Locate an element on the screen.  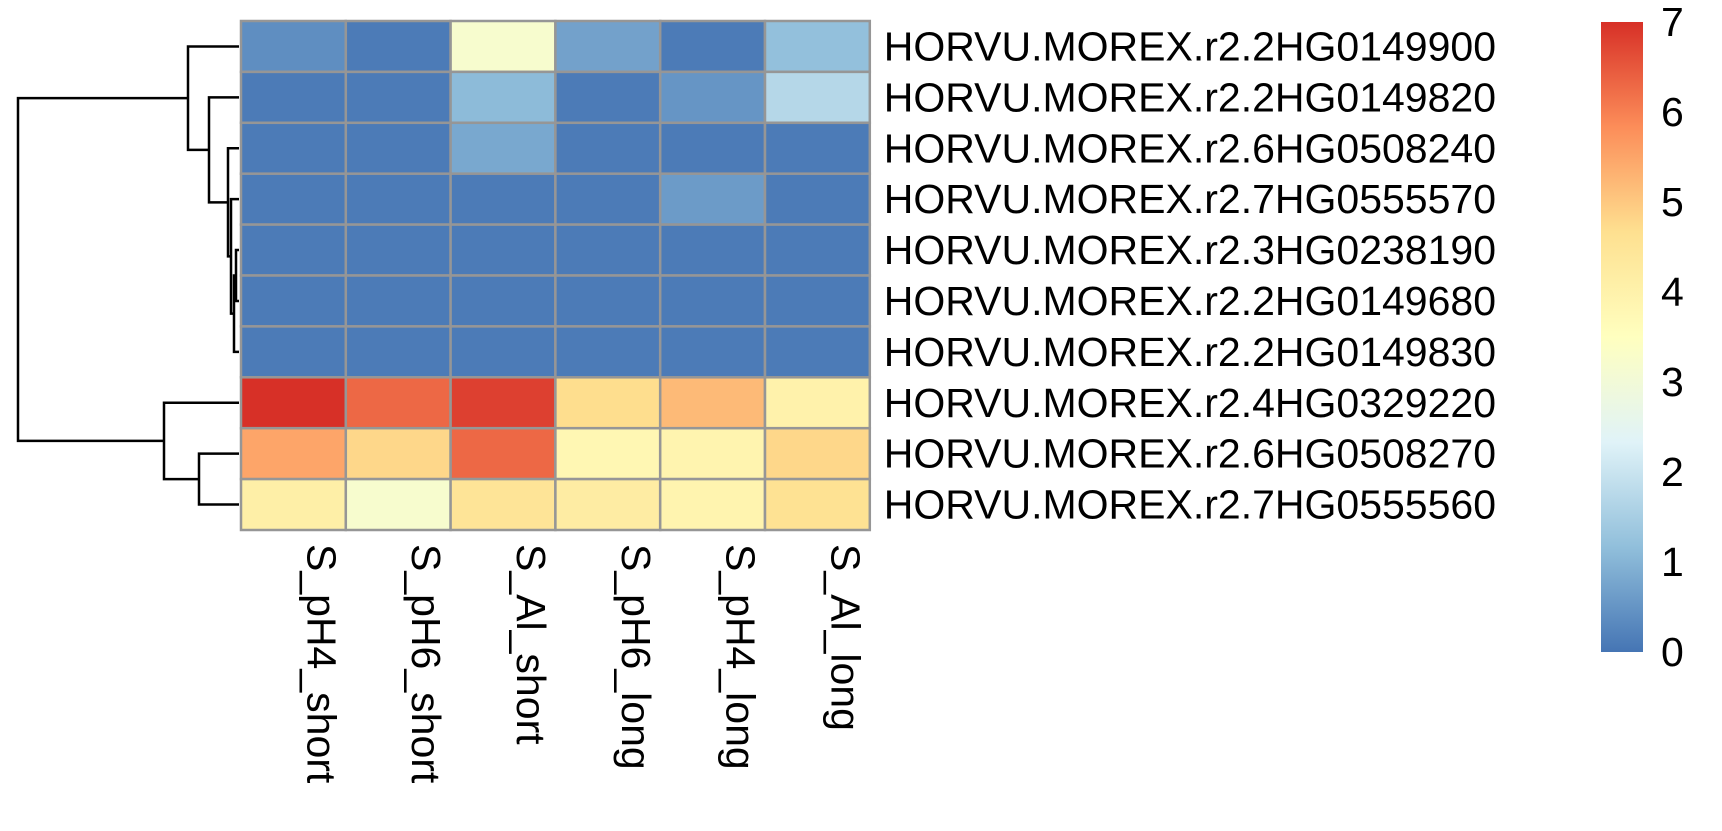
row-label: HORVU.MOREX.r2.7HG0555570 is located at coordinates (1190, 199).